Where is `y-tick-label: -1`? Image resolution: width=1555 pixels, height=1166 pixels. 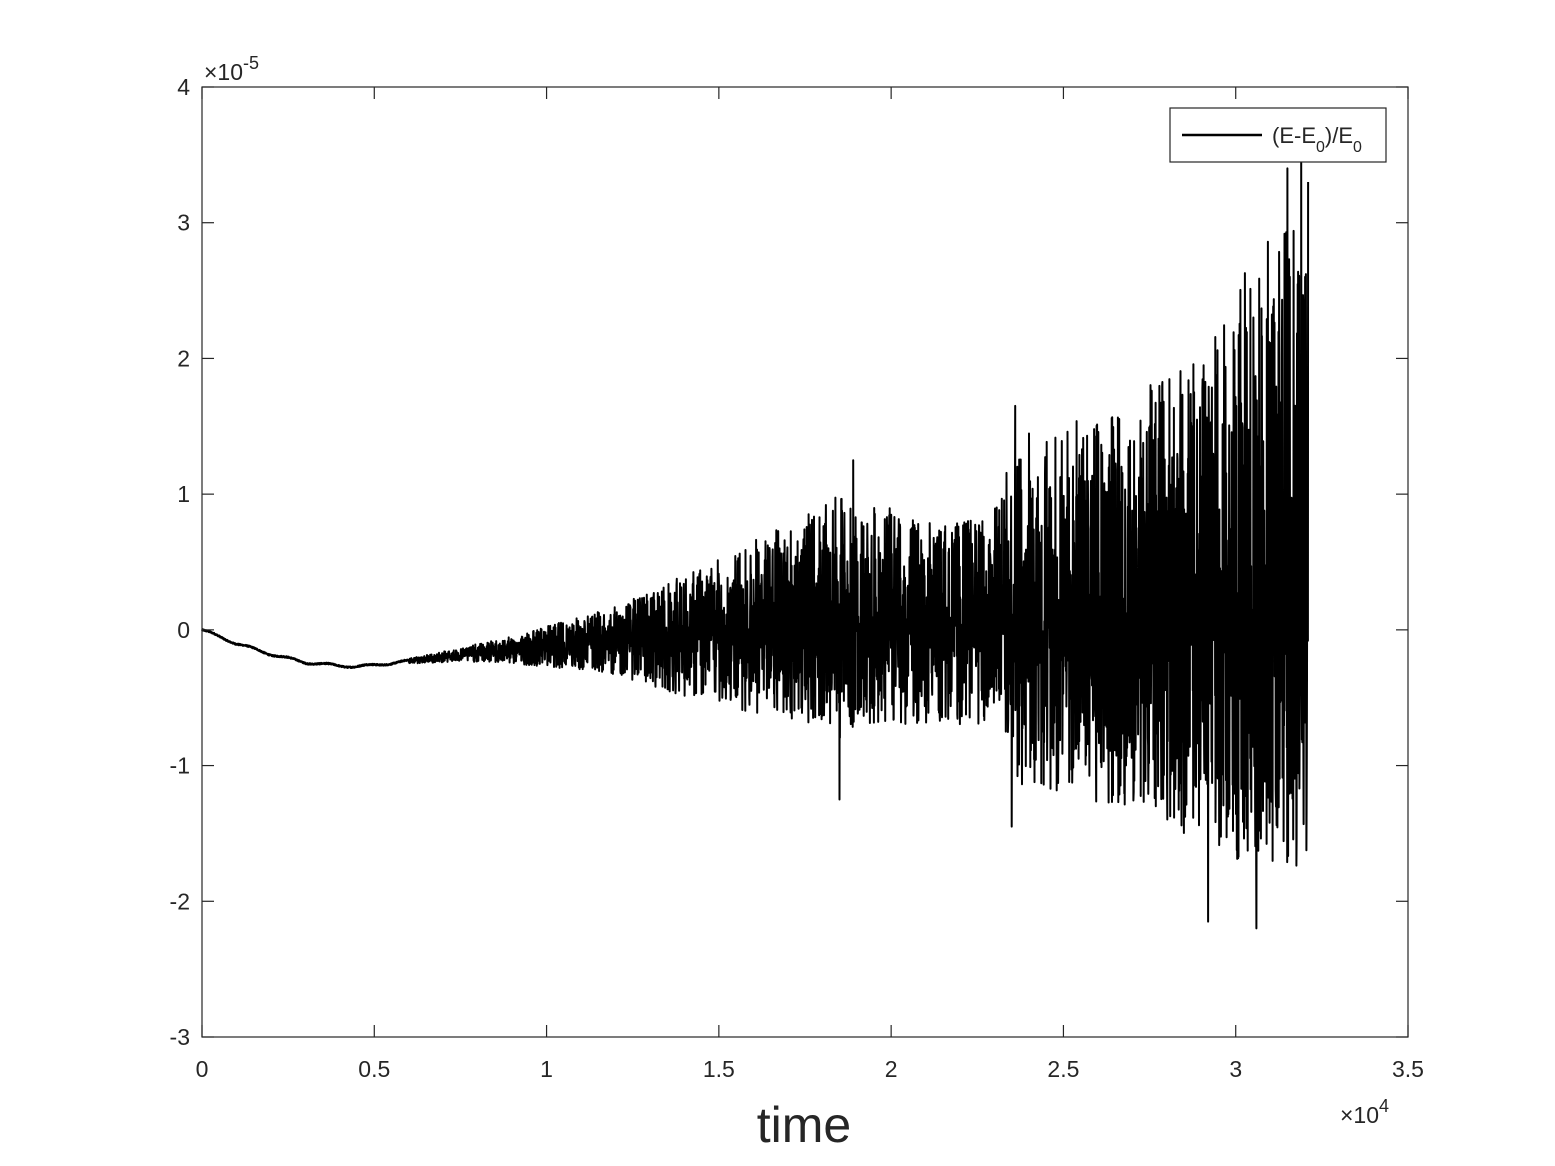
y-tick-label: -1 is located at coordinates (180, 766).